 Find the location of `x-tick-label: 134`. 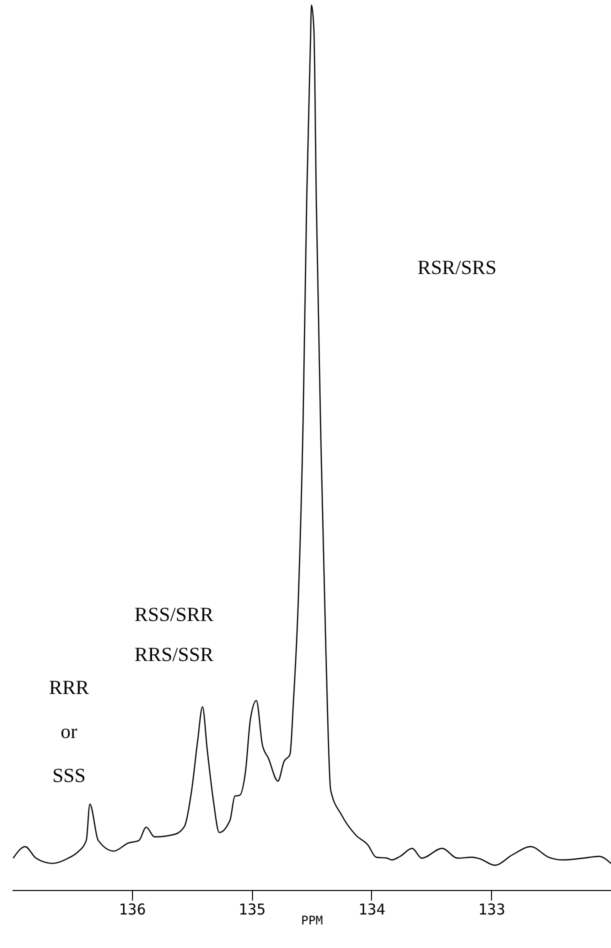

x-tick-label: 134 is located at coordinates (372, 909).